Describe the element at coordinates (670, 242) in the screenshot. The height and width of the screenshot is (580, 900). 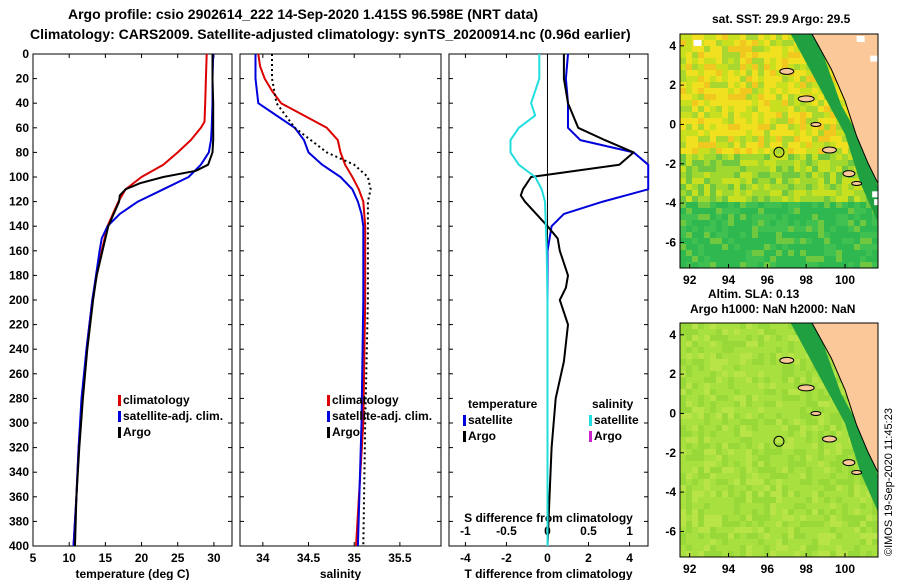
I see `map-lat-label: -6` at that location.